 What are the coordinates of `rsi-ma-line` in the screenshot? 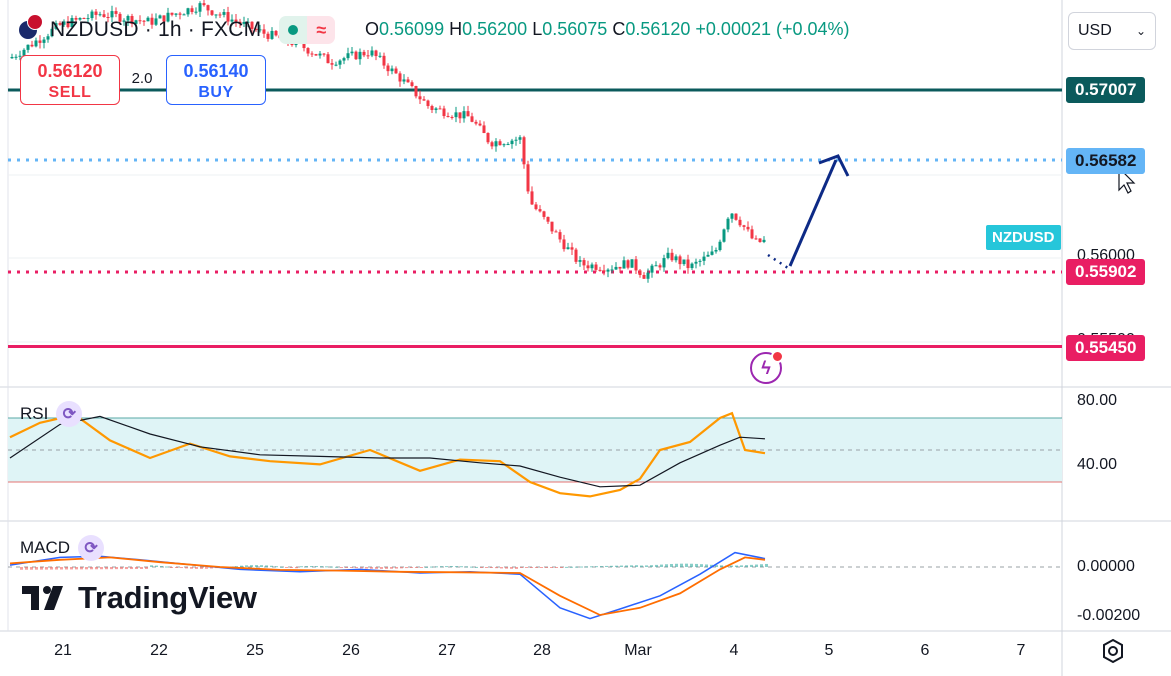 It's located at (387, 451).